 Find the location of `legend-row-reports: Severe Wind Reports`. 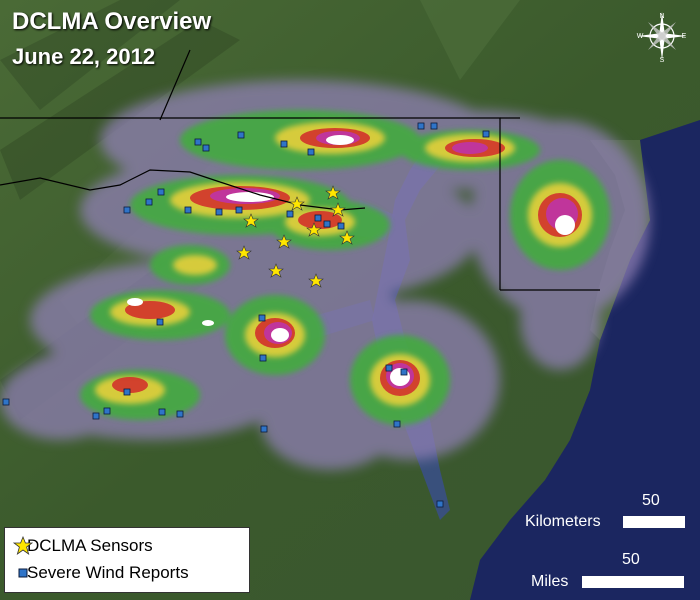

legend-row-reports: Severe Wind Reports is located at coordinates (101, 573).